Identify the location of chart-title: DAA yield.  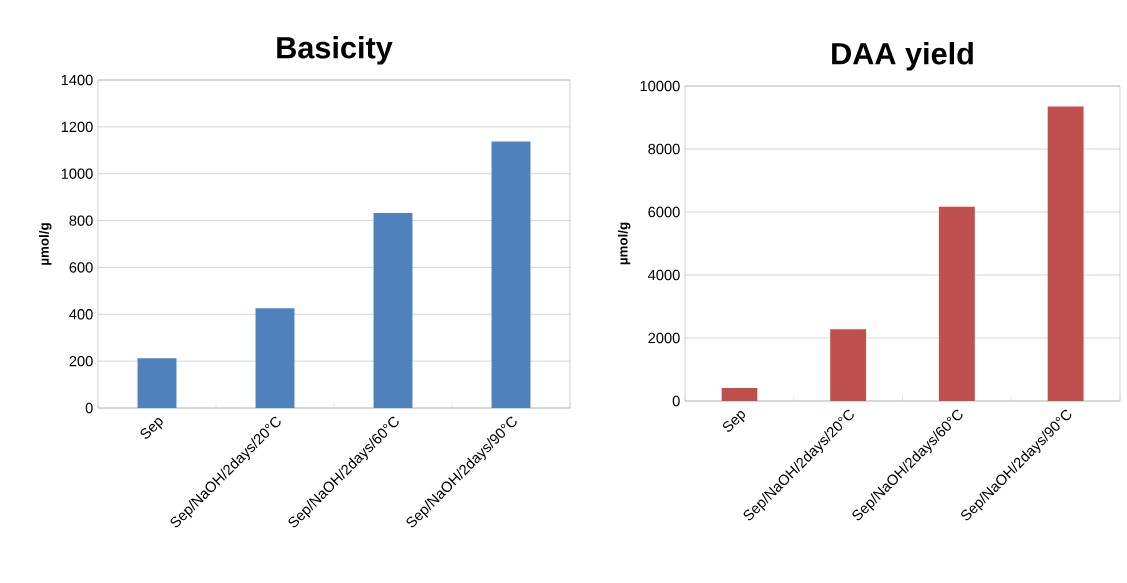
(902, 56).